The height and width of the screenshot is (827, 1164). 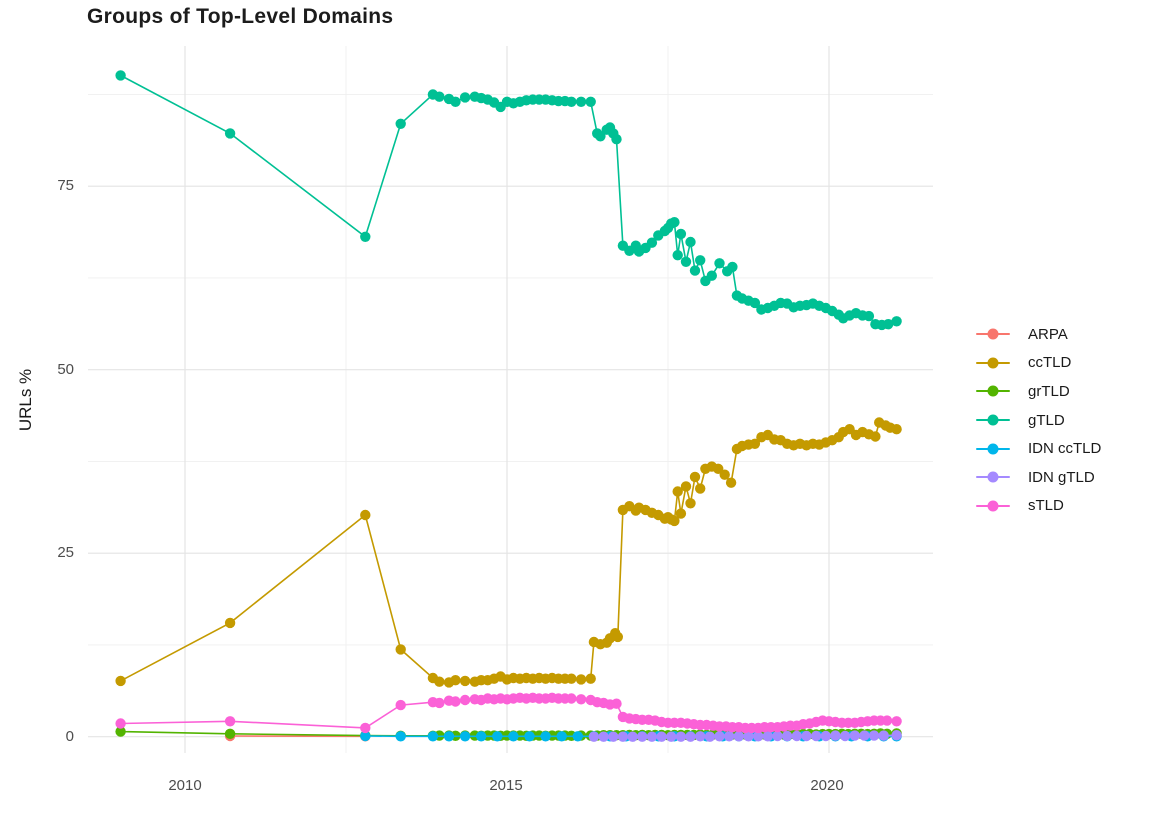 I want to click on legend: ARPA ccTLD grTLD gTLD IDN ccTLD IDN gTLD sTLD, so click(x=1038, y=420).